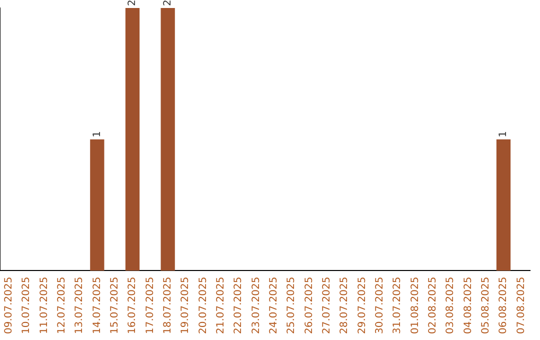 The height and width of the screenshot is (340, 540). I want to click on x-tick-label: 07.08.2025, so click(521, 305).